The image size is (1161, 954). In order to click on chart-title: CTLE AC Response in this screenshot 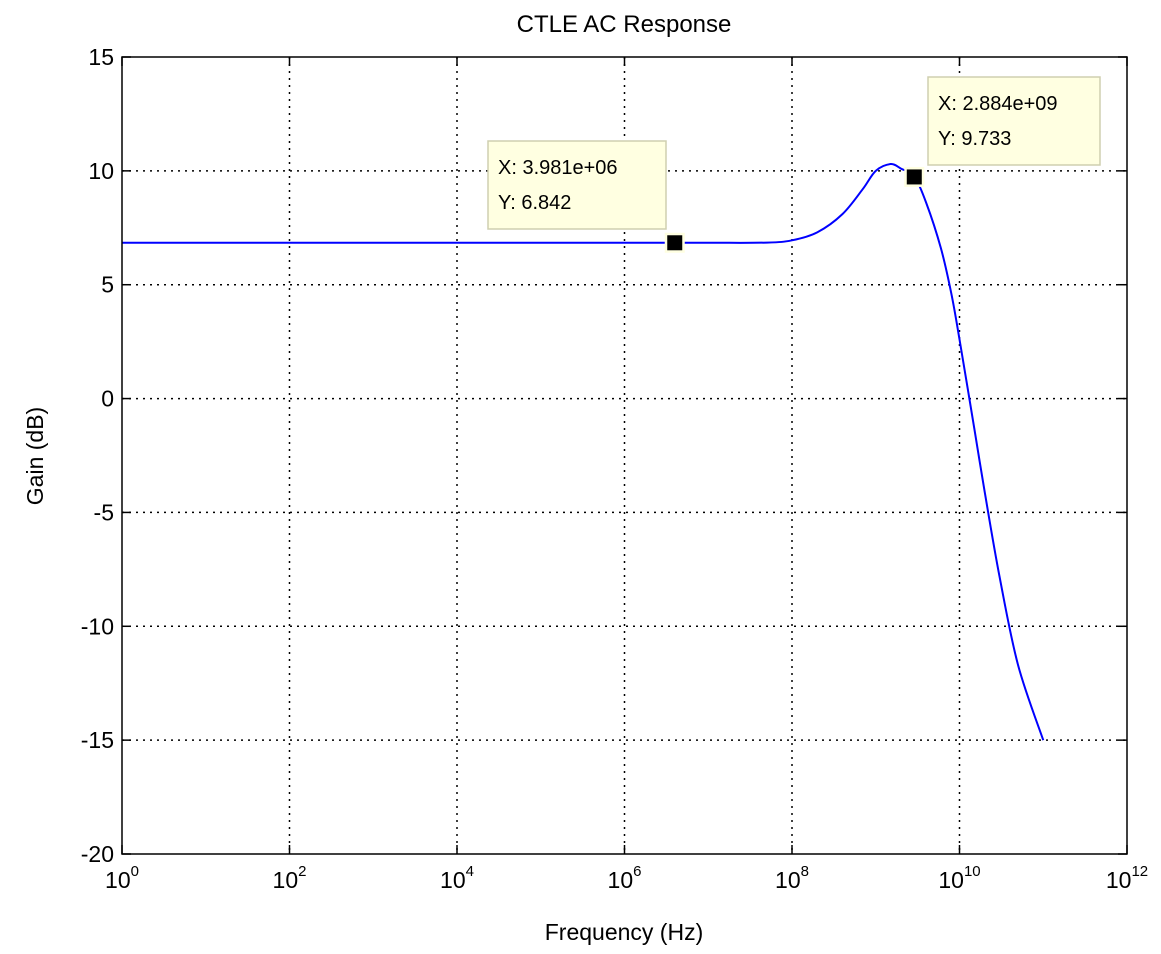, I will do `click(624, 24)`.